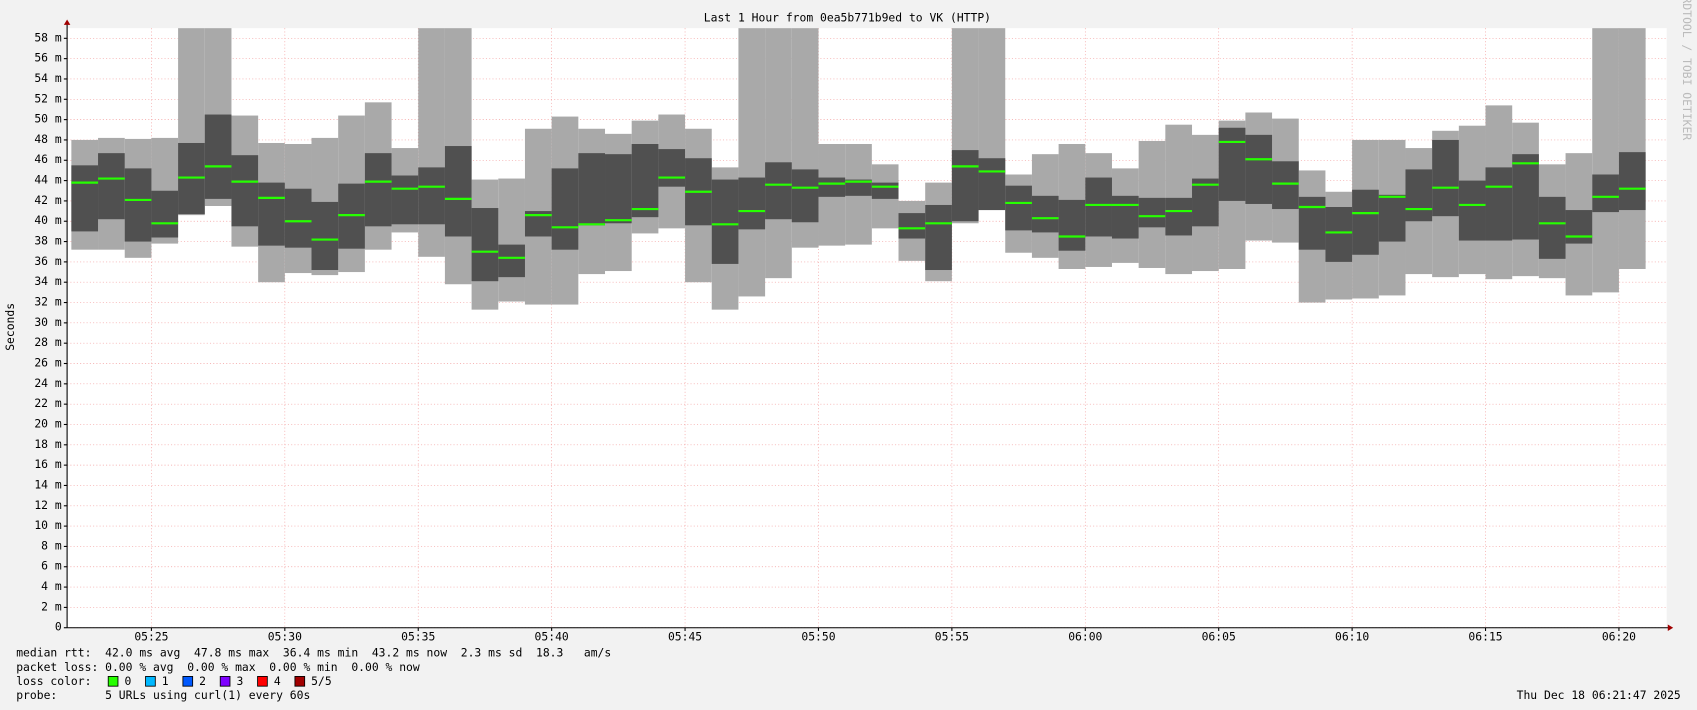 The image size is (1697, 710). What do you see at coordinates (48, 322) in the screenshot?
I see `y-tick-label: 30 m` at bounding box center [48, 322].